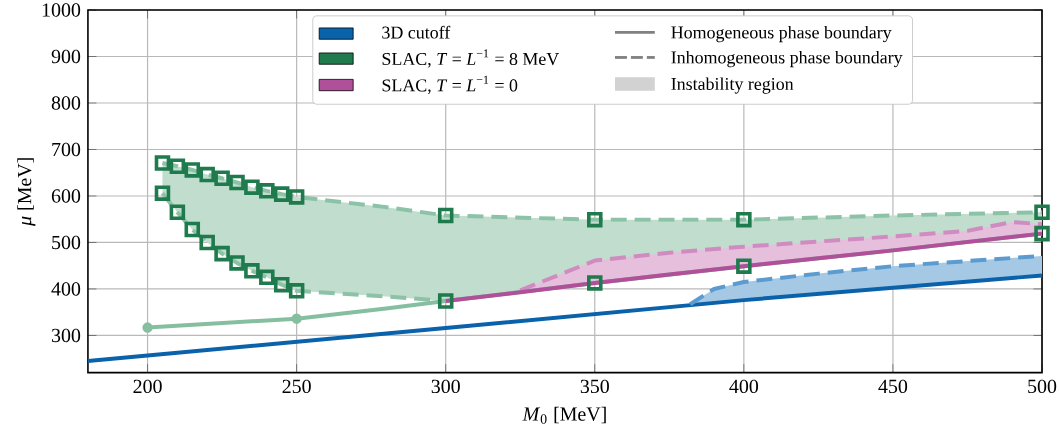  Describe the element at coordinates (744, 386) in the screenshot. I see `x-tick-label: 400` at that location.